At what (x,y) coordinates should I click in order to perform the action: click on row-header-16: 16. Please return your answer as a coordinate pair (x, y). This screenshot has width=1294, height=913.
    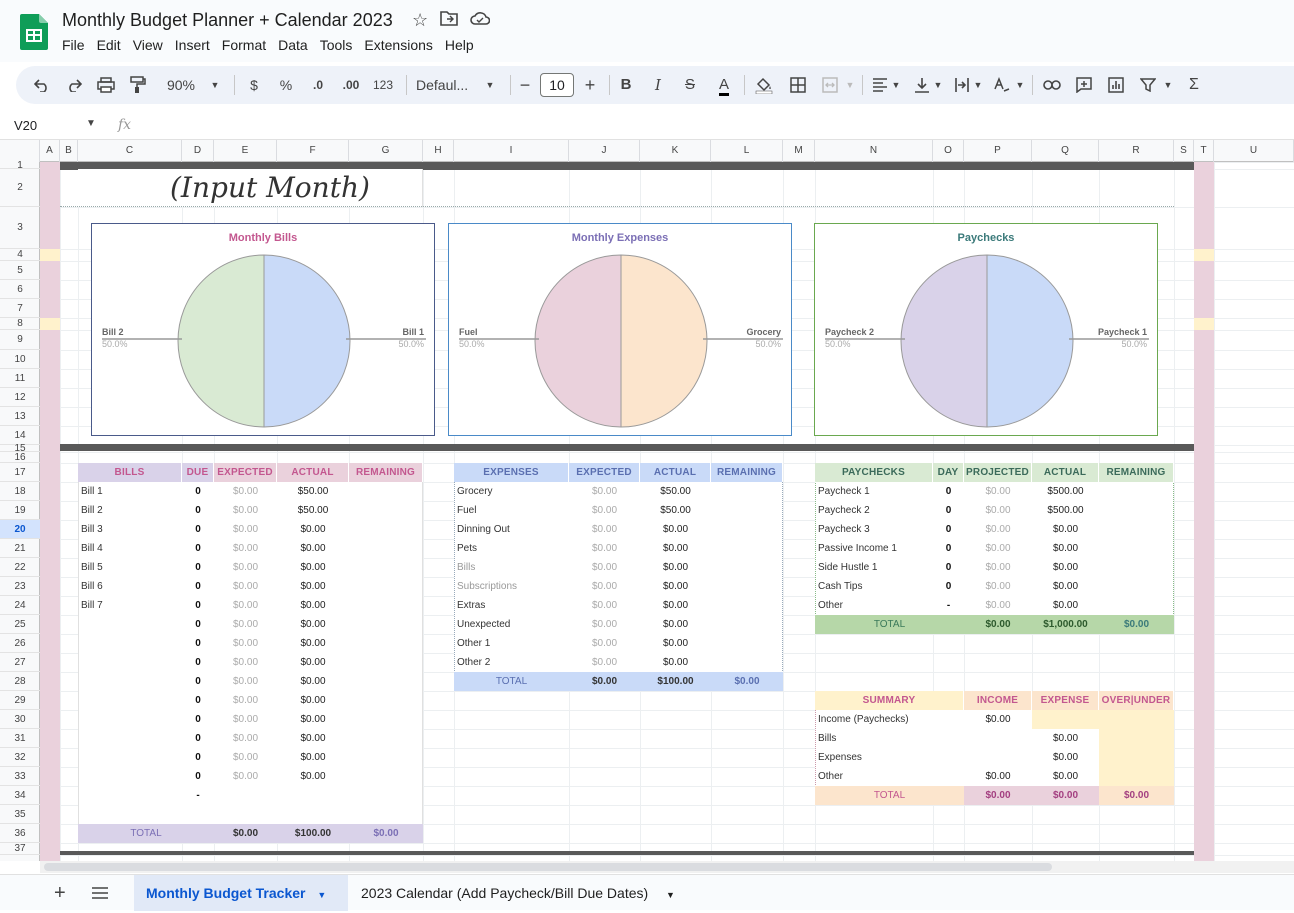
    Looking at the image, I should click on (20, 457).